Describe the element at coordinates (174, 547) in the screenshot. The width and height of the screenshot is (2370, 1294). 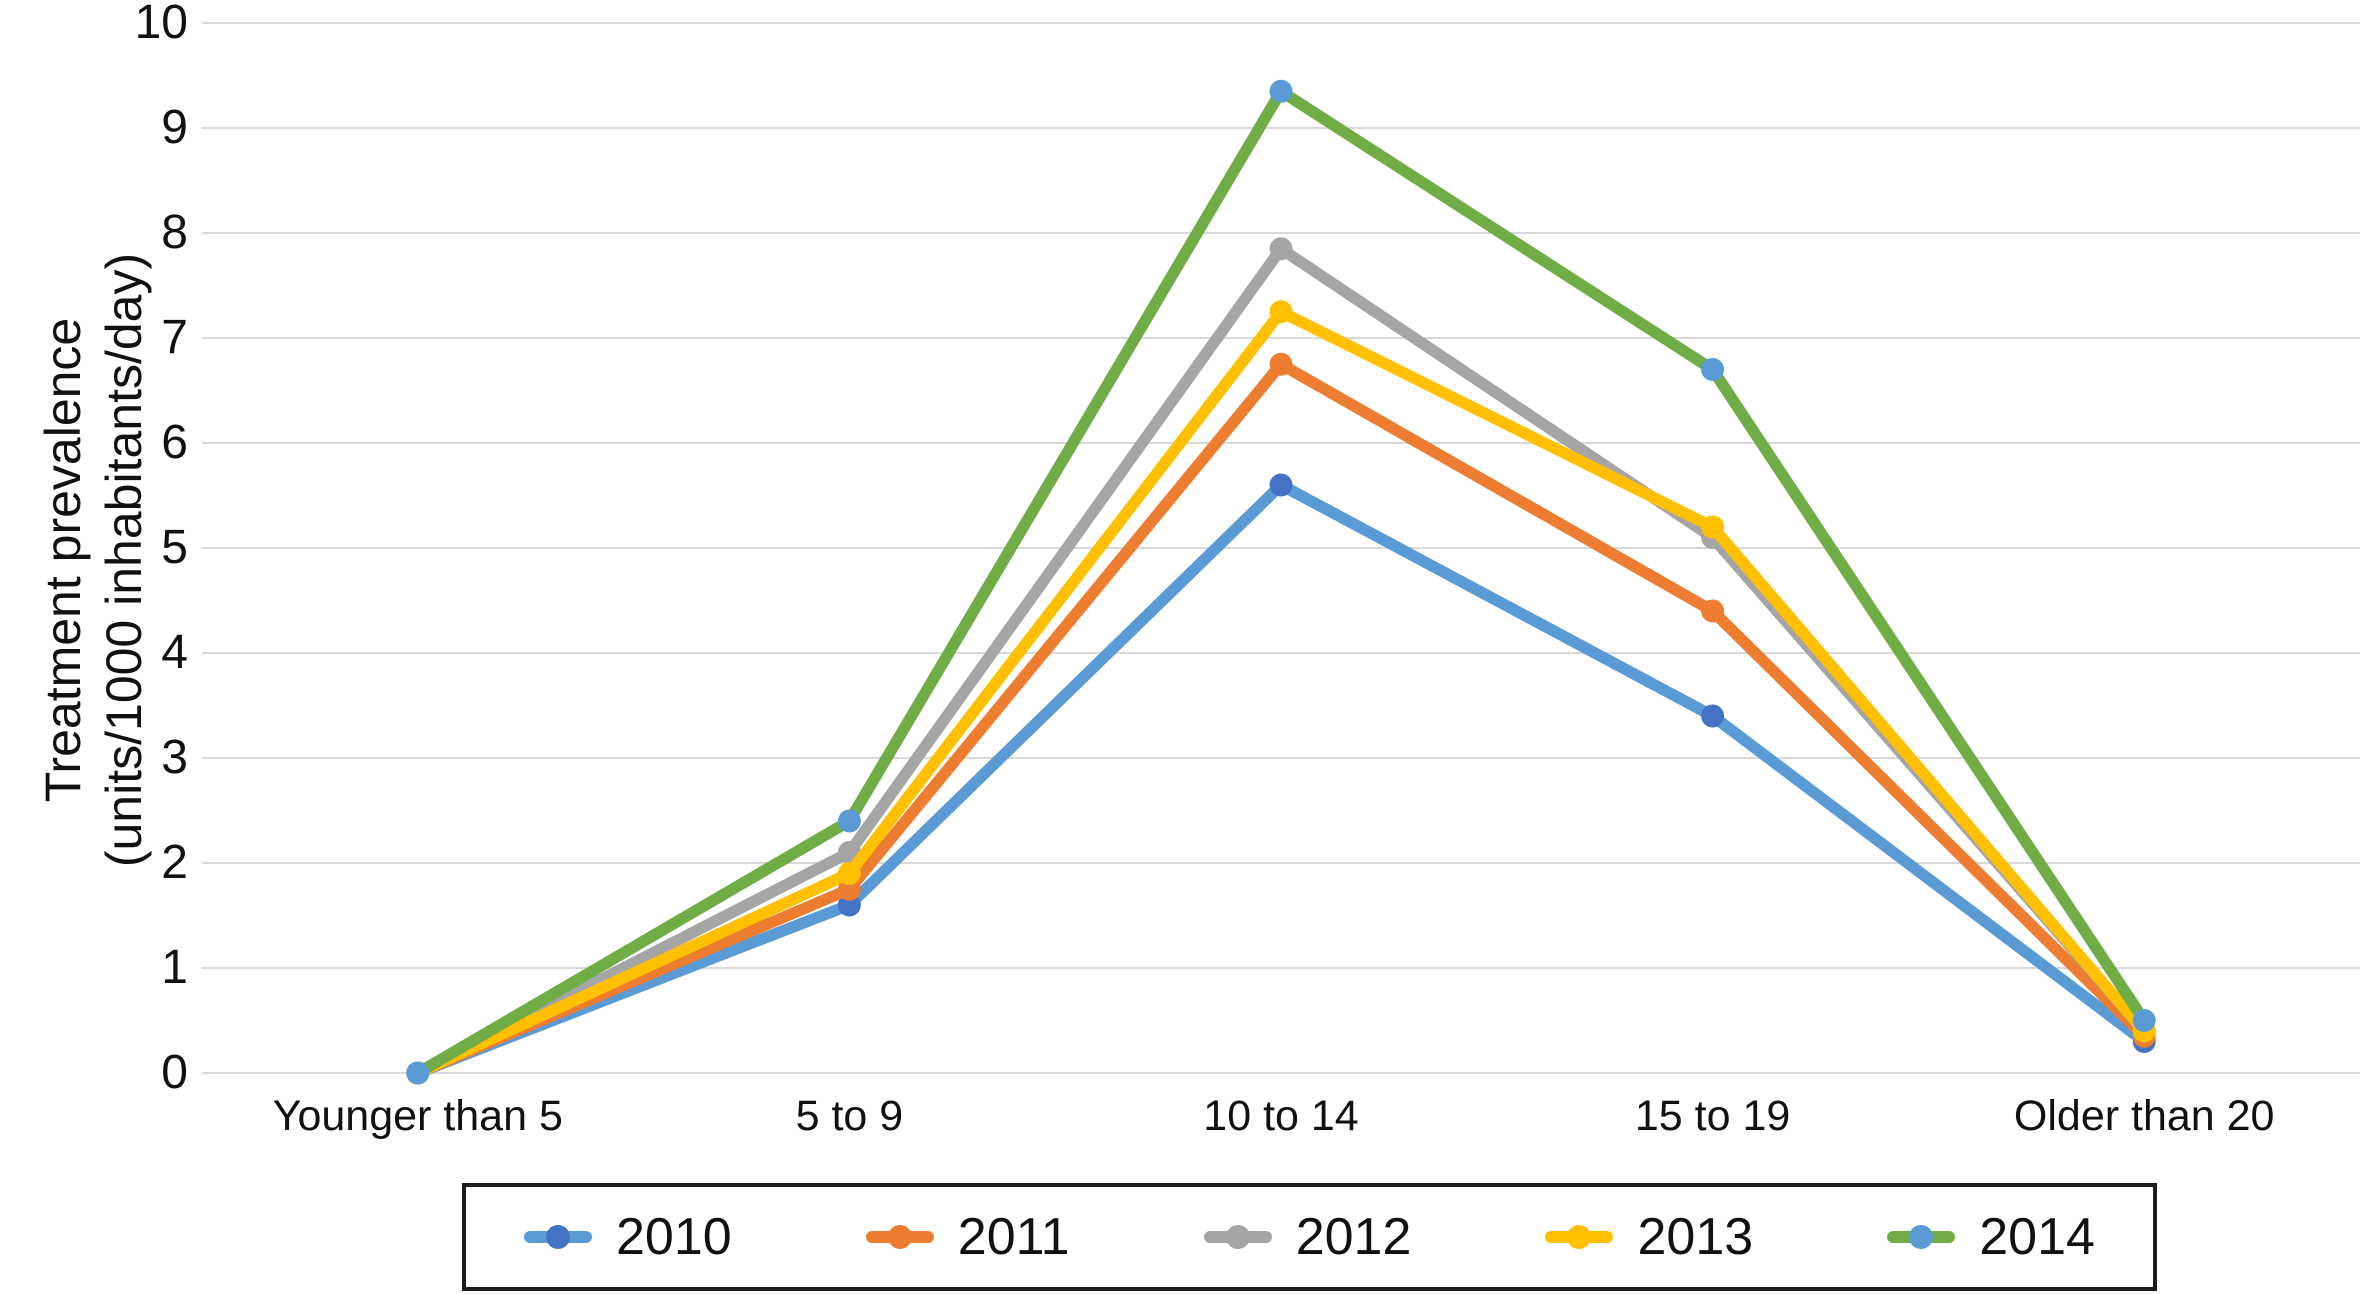
I see `y-tick-label-5: 5` at that location.